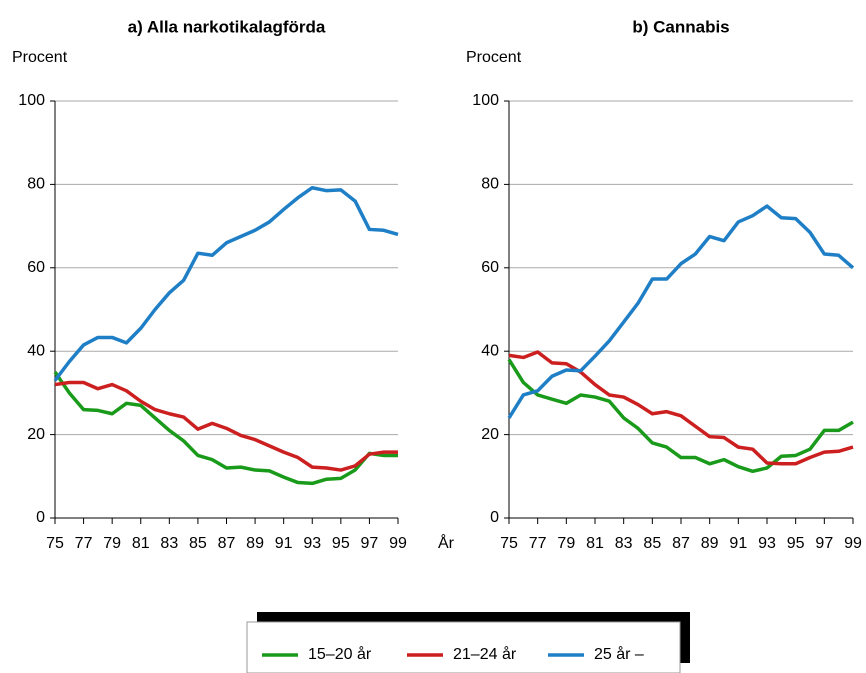 This screenshot has width=866, height=673. What do you see at coordinates (446, 542) in the screenshot?
I see `x-axis-label: År` at bounding box center [446, 542].